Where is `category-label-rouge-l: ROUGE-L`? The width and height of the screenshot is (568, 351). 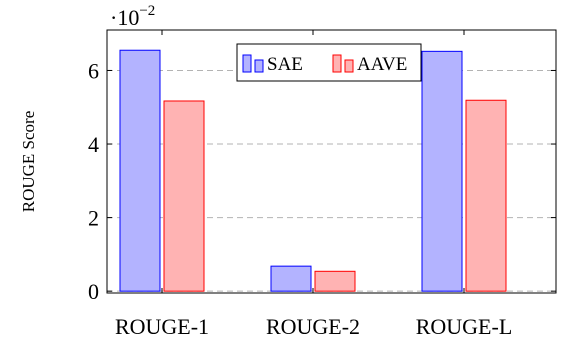
category-label-rouge-l: ROUGE-L is located at coordinates (464, 326).